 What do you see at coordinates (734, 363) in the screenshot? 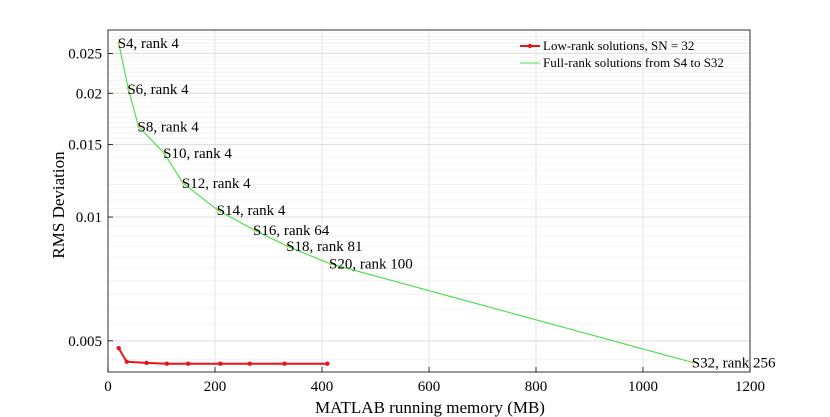
I see `point-label: S32, rank 256` at bounding box center [734, 363].